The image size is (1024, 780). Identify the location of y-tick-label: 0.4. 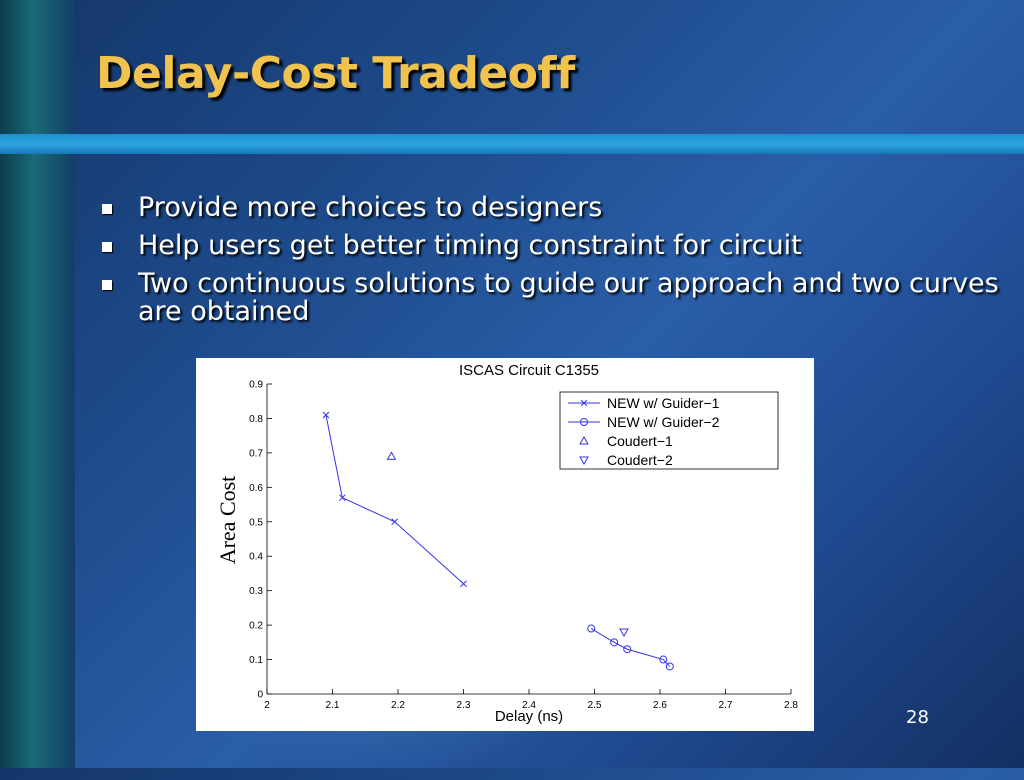
(256, 557).